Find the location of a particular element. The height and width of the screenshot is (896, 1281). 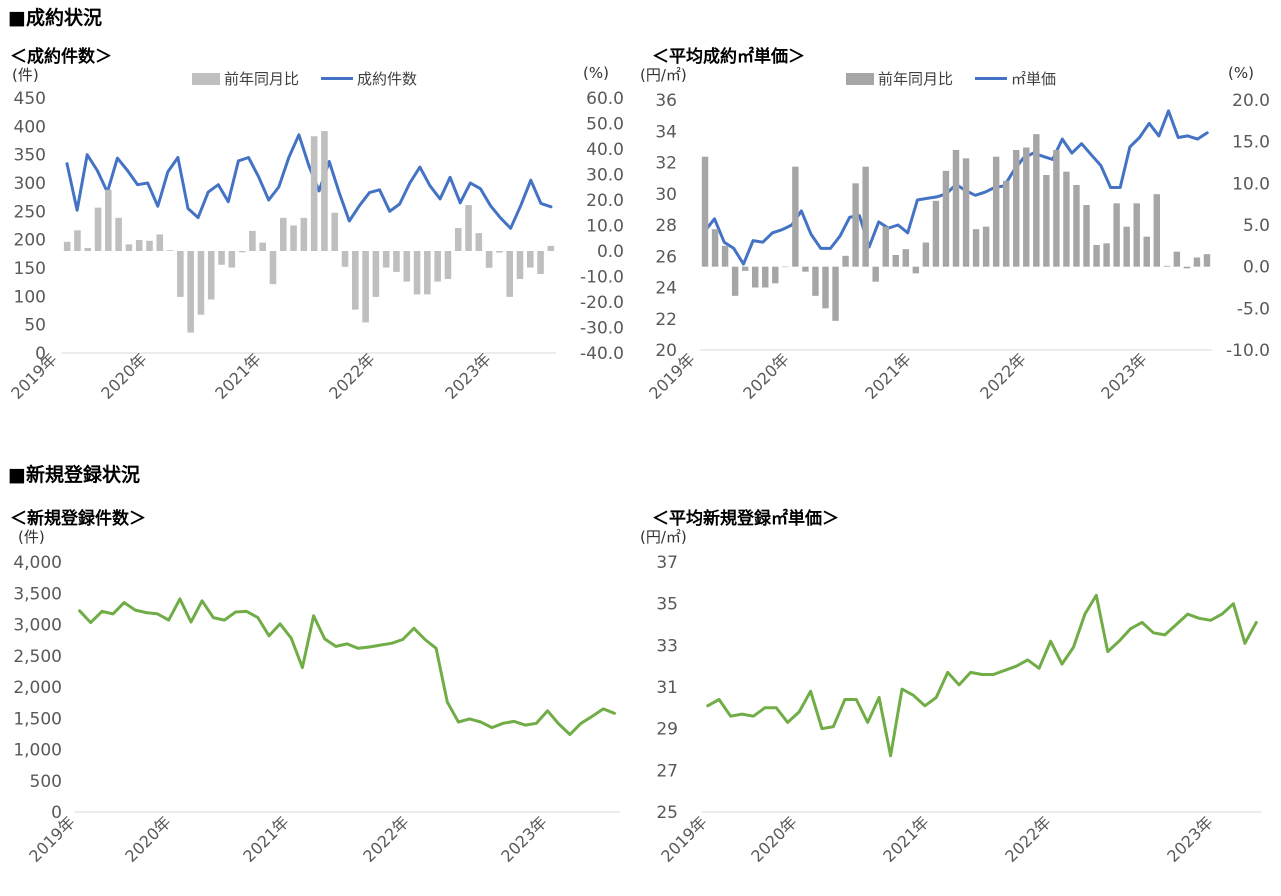

chart1-legend-bar-label: 前年同月比 is located at coordinates (262, 79).